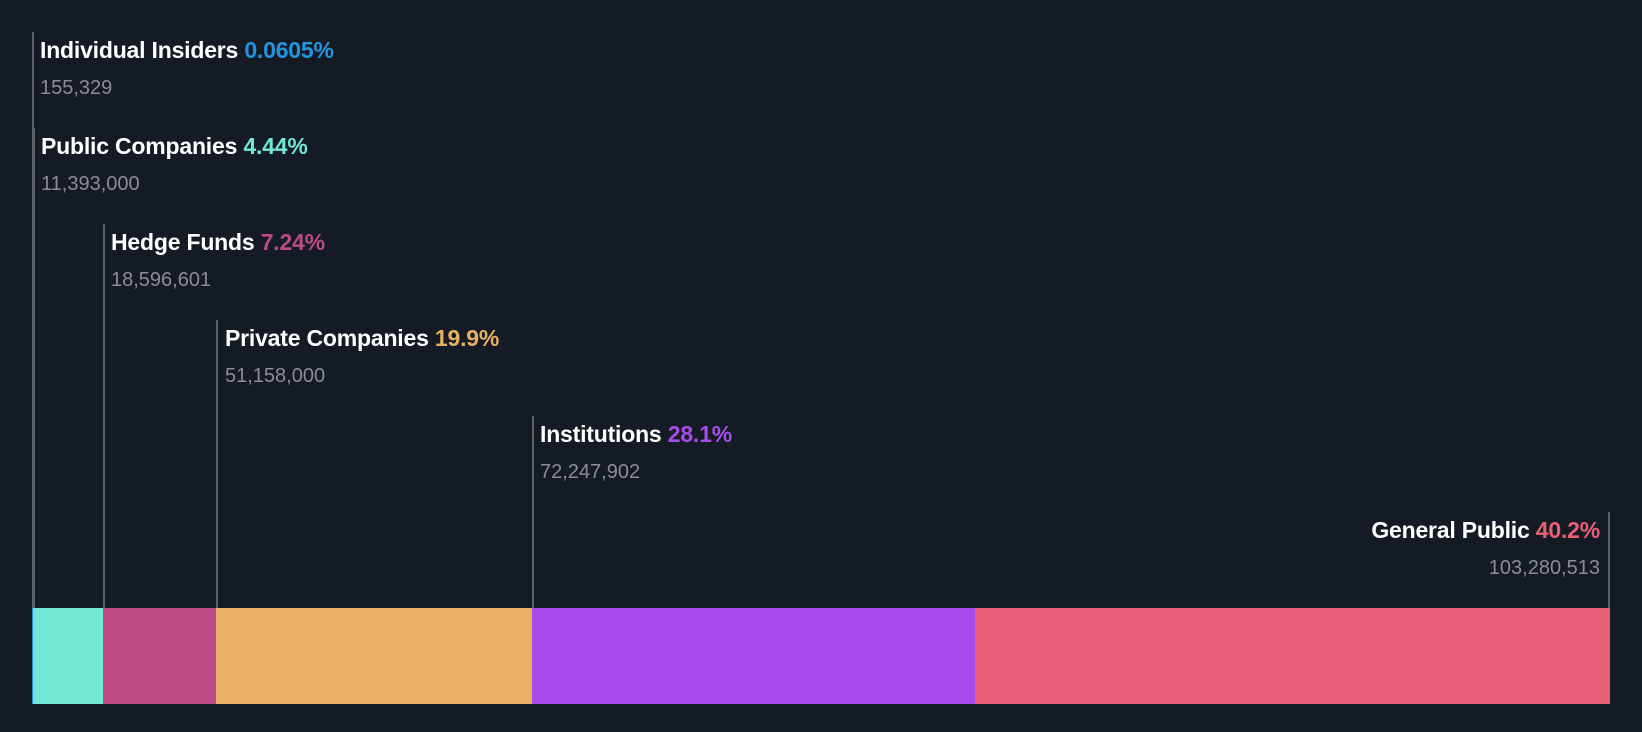 The height and width of the screenshot is (732, 1642). I want to click on label-title: Individual Insiders 0.0605%, so click(187, 50).